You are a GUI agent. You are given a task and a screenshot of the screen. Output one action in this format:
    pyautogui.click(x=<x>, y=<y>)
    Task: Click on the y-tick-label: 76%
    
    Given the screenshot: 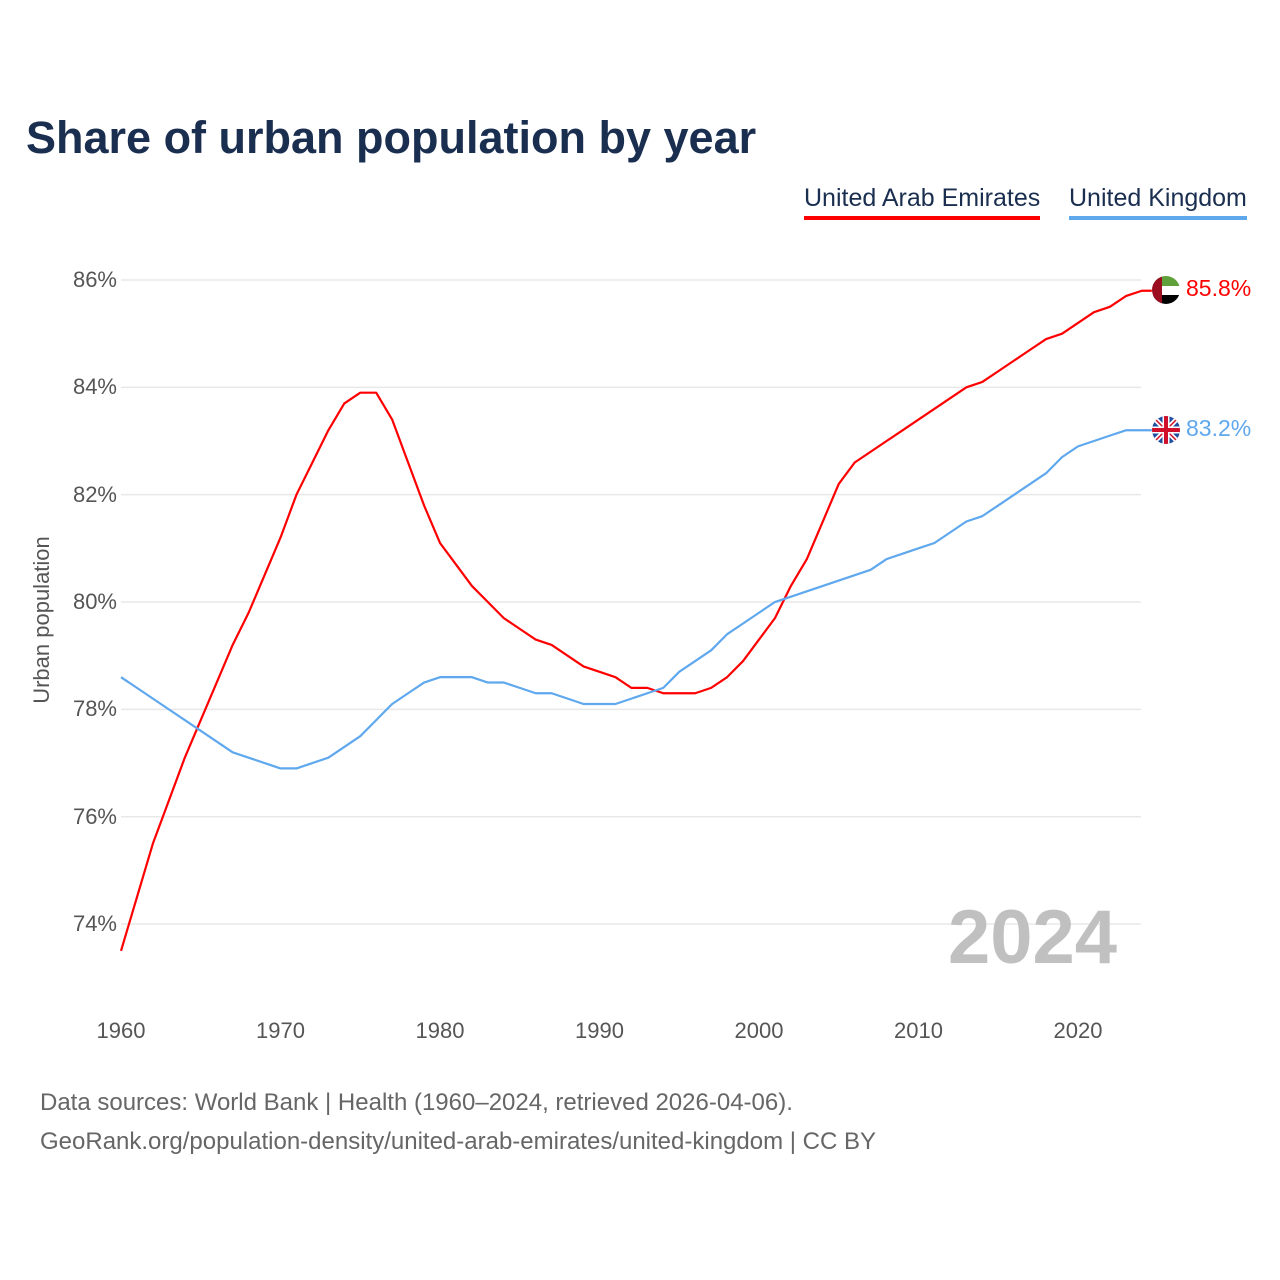 What is the action you would take?
    pyautogui.click(x=94, y=816)
    